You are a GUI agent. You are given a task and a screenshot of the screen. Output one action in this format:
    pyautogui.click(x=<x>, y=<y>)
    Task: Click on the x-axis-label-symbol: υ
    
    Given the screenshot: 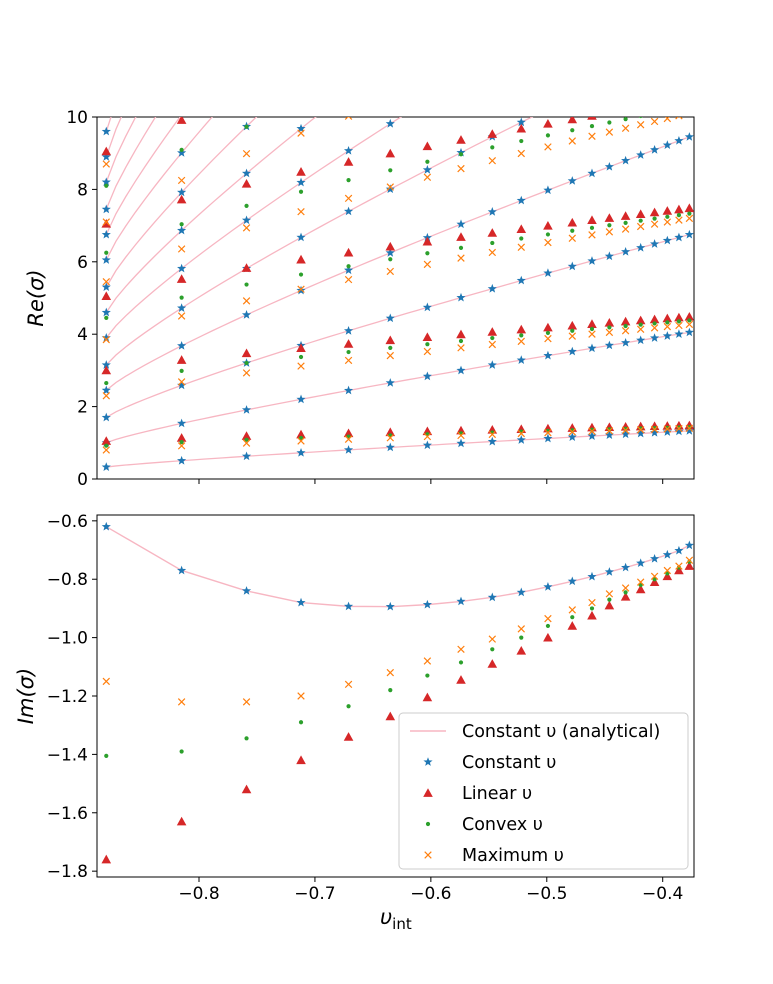 What is the action you would take?
    pyautogui.click(x=386, y=917)
    